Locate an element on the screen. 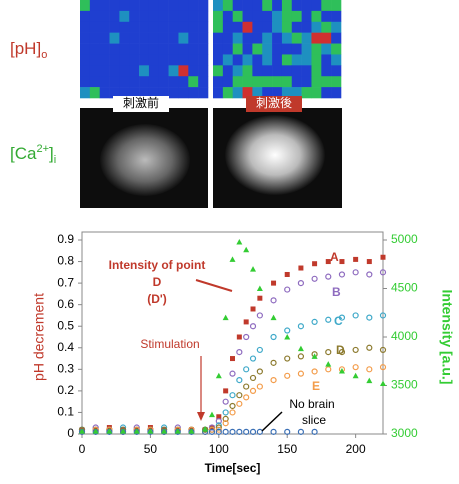 Image resolution: width=459 pixels, height=484 pixels. ca-sub: i is located at coordinates (55, 160).